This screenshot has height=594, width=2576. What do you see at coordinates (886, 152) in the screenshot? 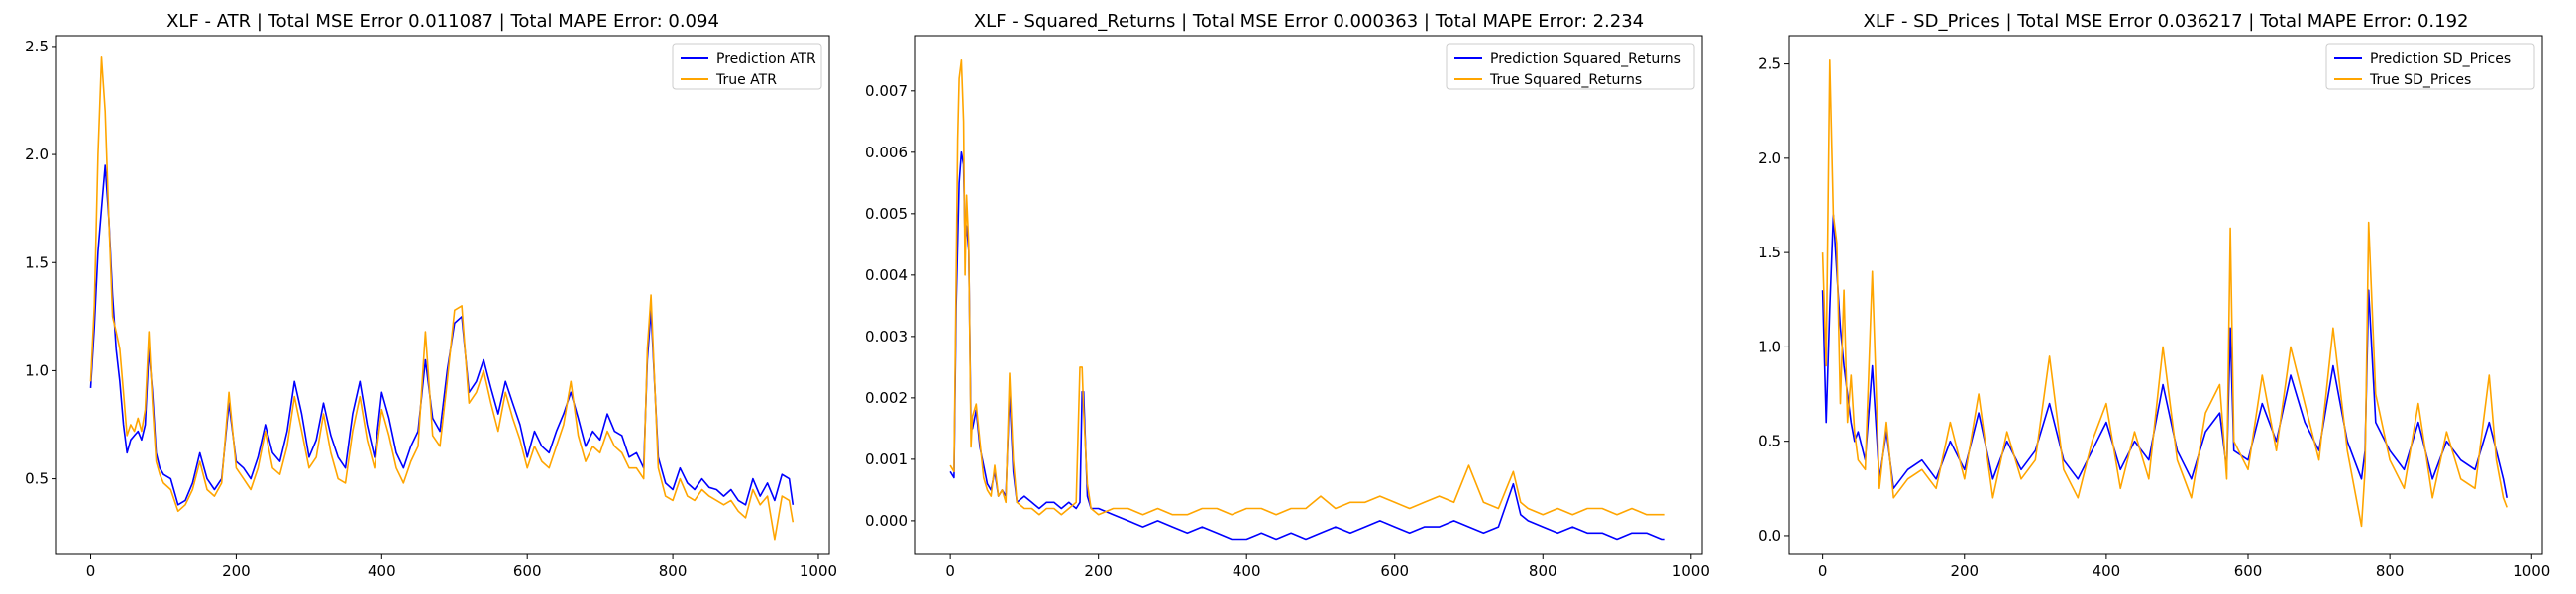
I see `y-tick-label: 0.006` at bounding box center [886, 152].